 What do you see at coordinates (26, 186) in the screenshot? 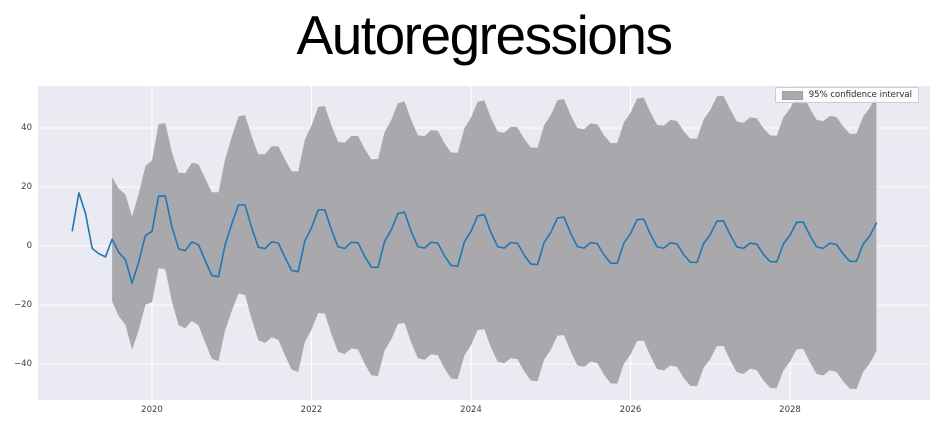
I see `y-tick-label: 20` at bounding box center [26, 186].